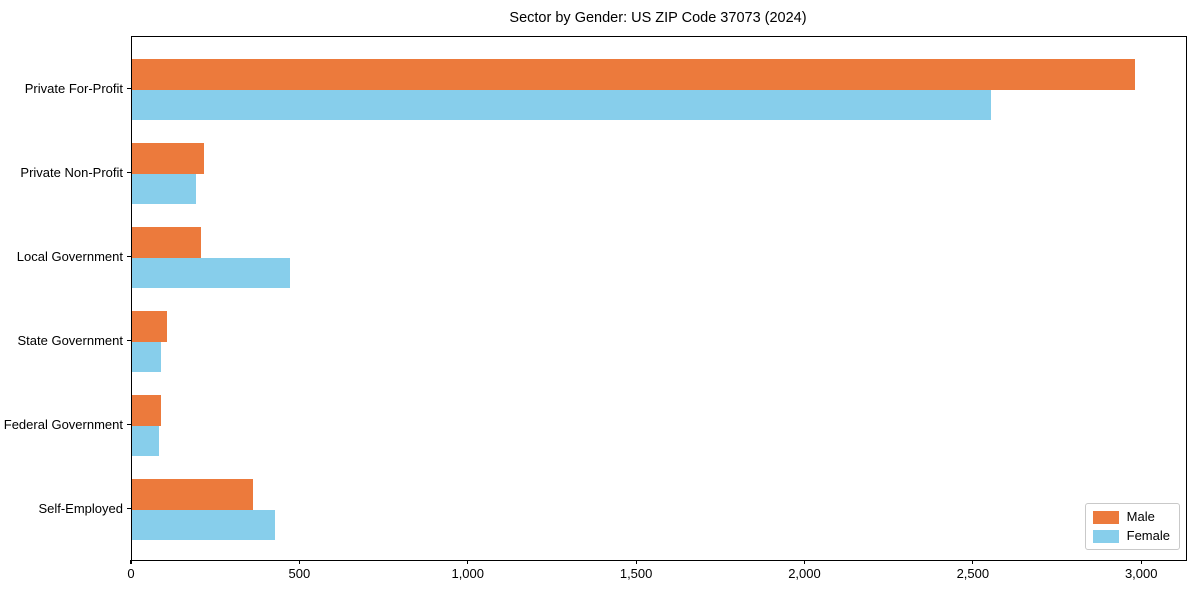  I want to click on x-tick-label: 2,500, so click(973, 573).